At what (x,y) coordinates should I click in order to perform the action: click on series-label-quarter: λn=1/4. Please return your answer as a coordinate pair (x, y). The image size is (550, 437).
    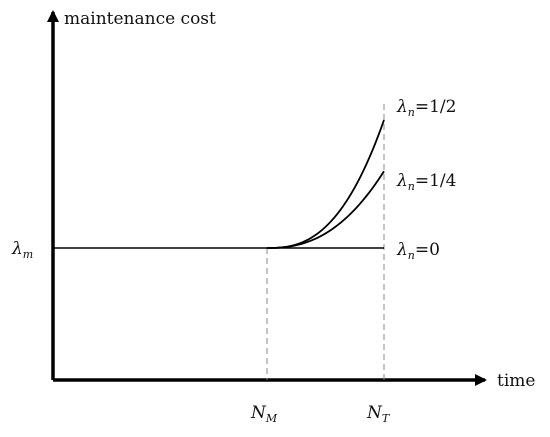
    Looking at the image, I should click on (426, 182).